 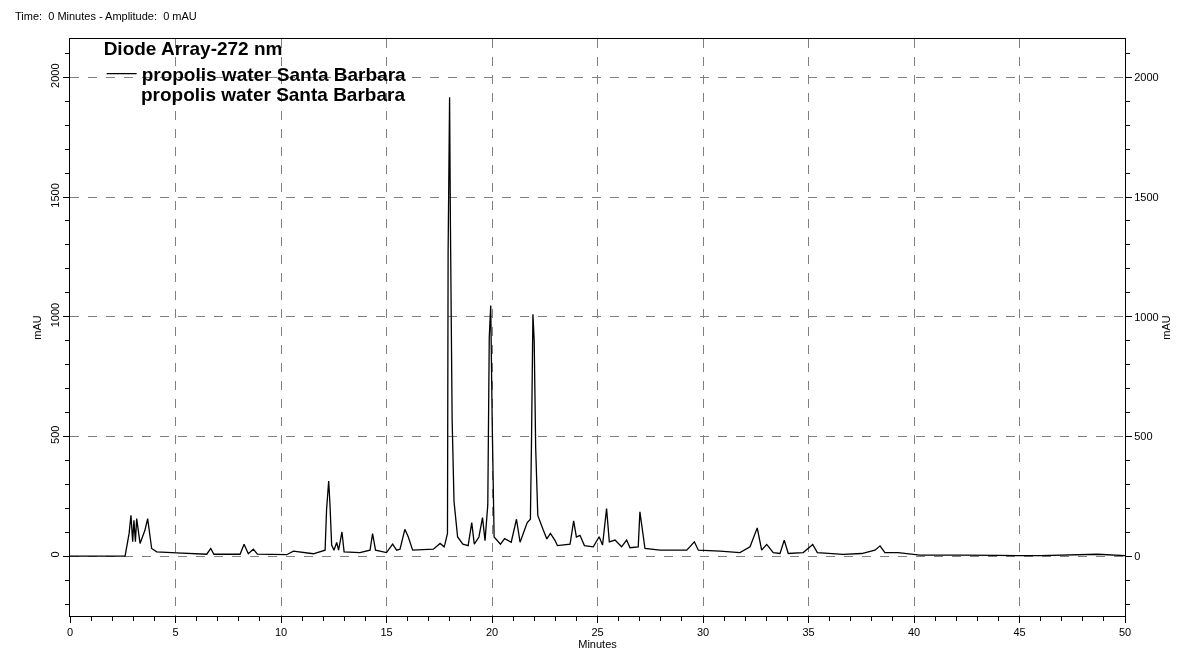 I want to click on y-tick-label: 2000, so click(x=54, y=75).